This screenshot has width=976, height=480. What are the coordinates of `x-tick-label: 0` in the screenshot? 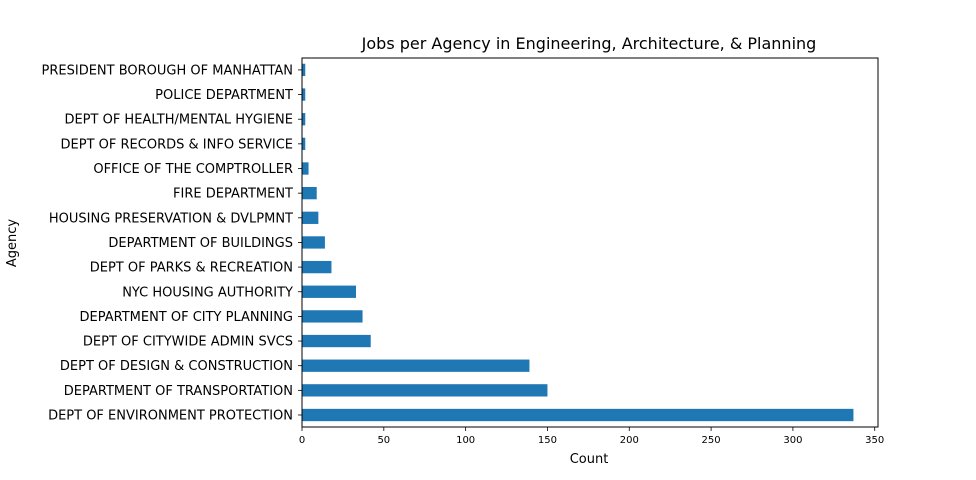 It's located at (302, 440).